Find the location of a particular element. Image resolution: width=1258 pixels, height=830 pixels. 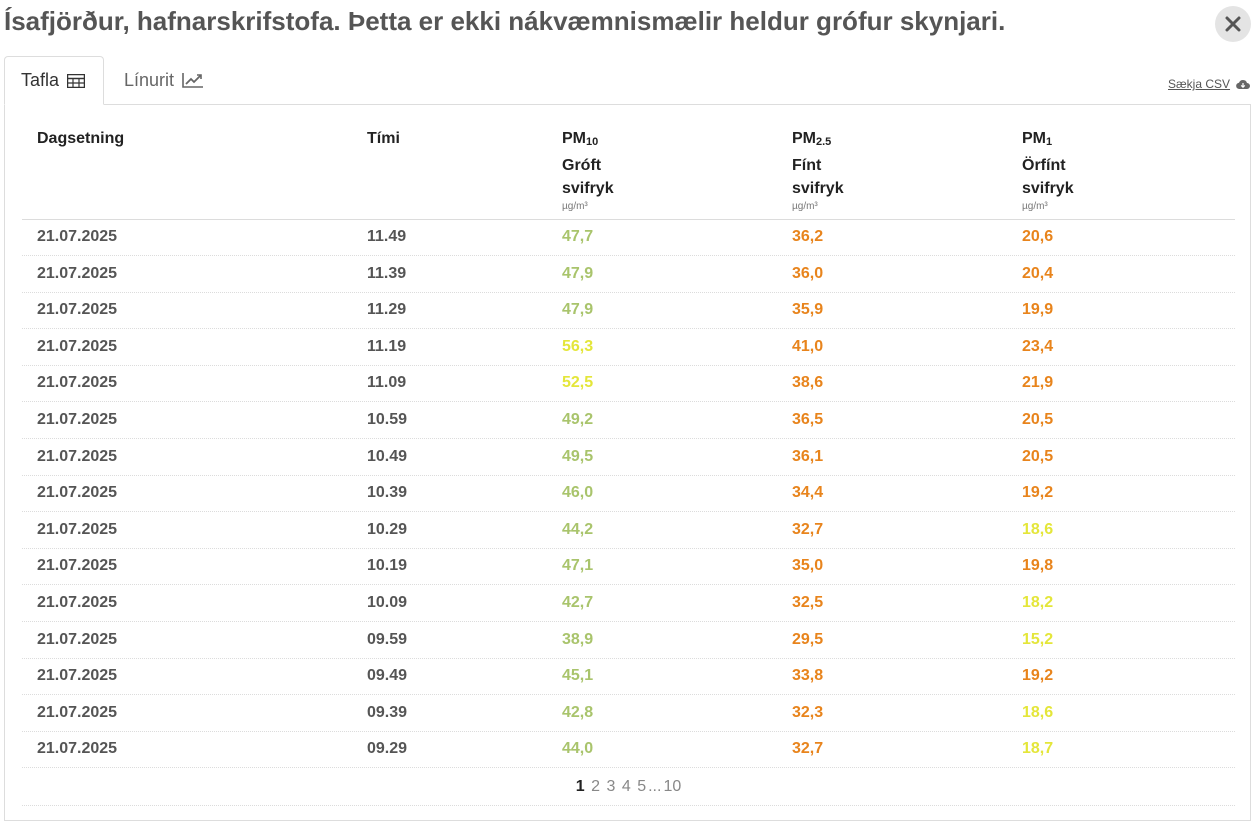

cell-pm1: 19,9 is located at coordinates (1038, 310).